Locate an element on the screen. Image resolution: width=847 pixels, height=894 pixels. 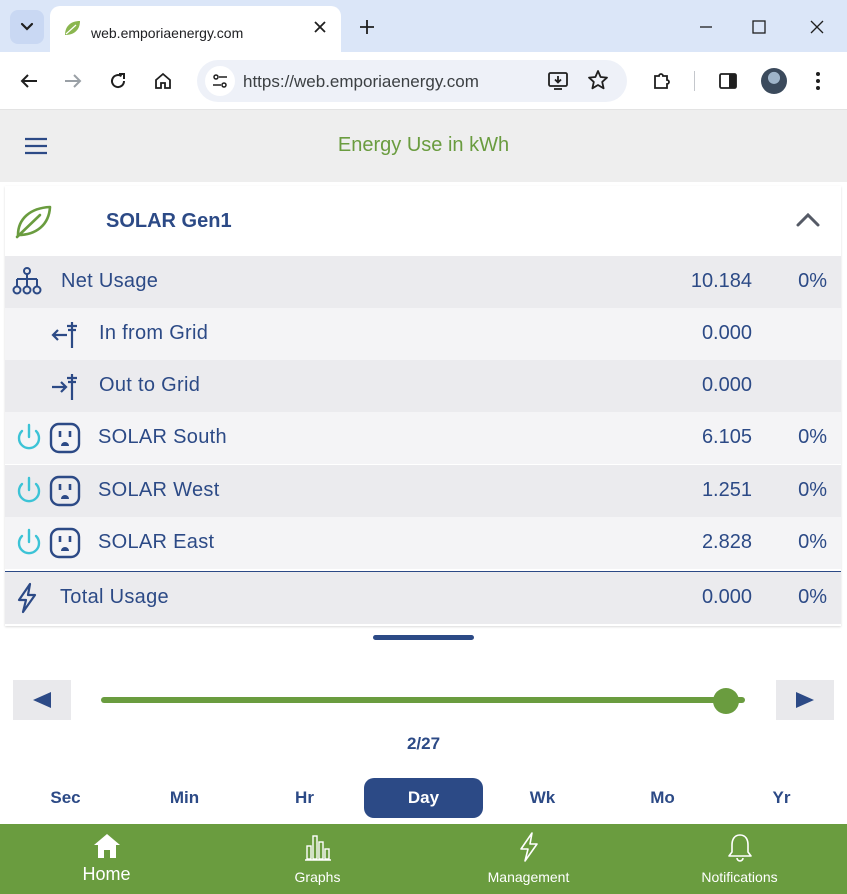
grid-import-icon is located at coordinates (64, 335).